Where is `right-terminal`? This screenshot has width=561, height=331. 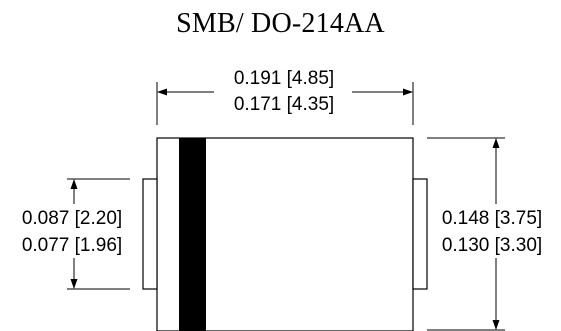 right-terminal is located at coordinates (420, 234).